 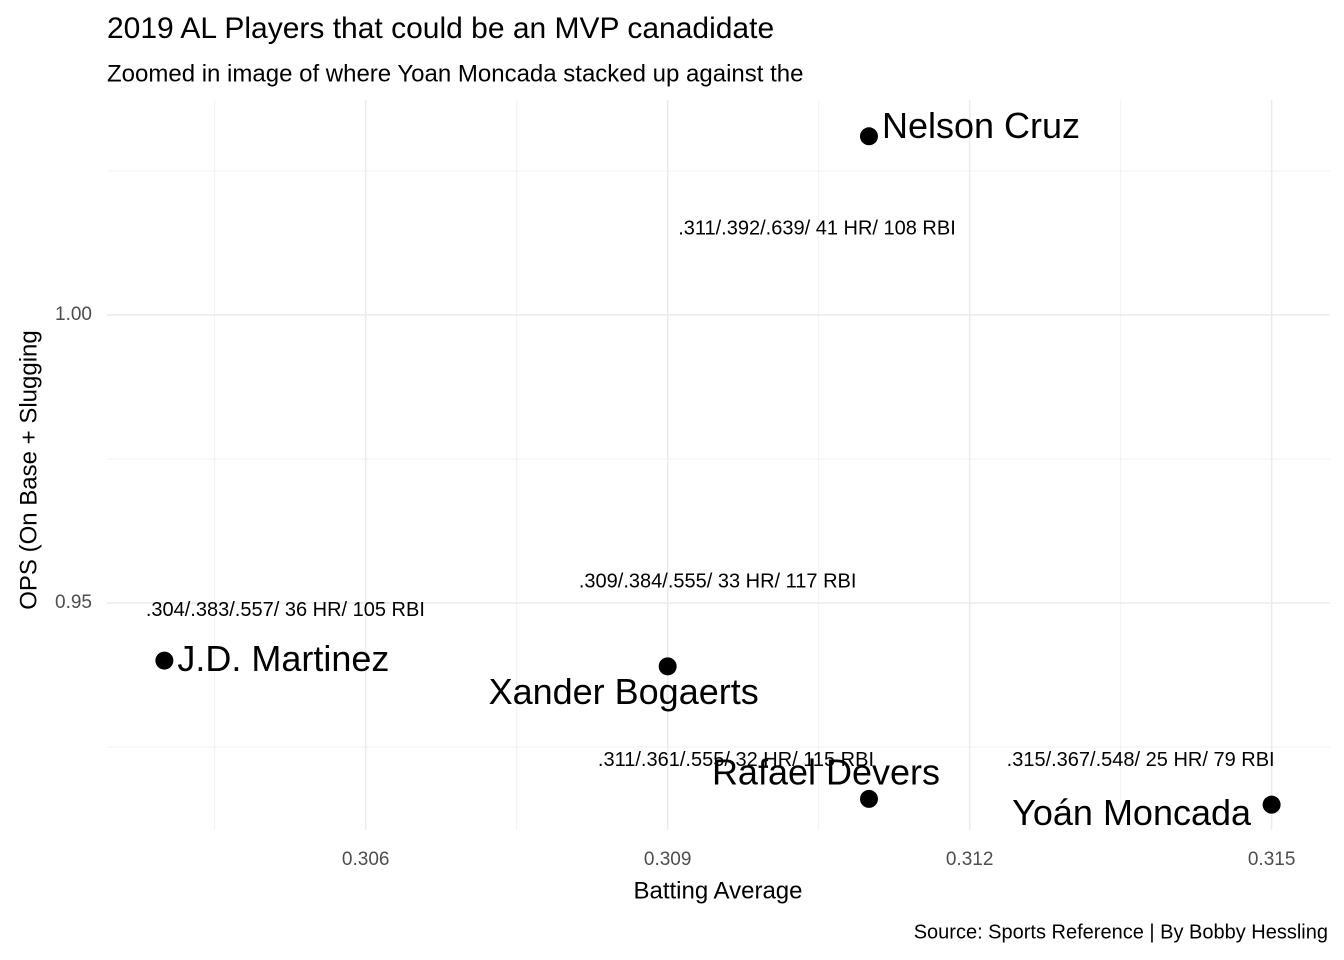 What do you see at coordinates (717, 890) in the screenshot?
I see `x-axis-title: Batting Average` at bounding box center [717, 890].